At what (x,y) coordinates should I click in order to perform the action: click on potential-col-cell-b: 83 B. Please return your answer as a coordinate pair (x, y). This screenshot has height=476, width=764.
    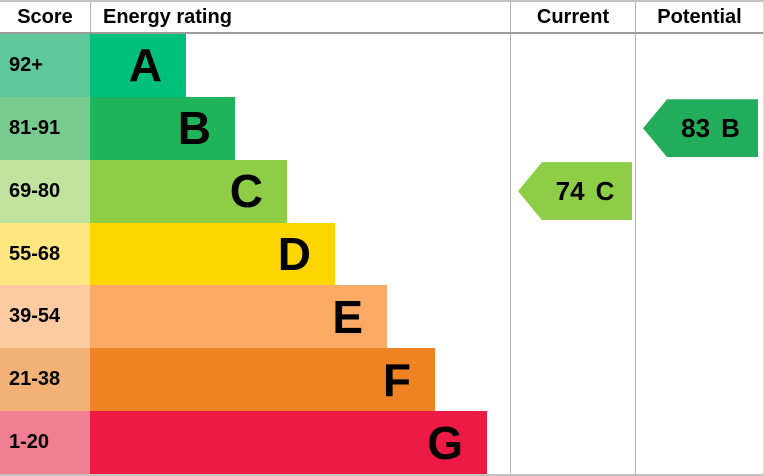
    Looking at the image, I should click on (699, 128).